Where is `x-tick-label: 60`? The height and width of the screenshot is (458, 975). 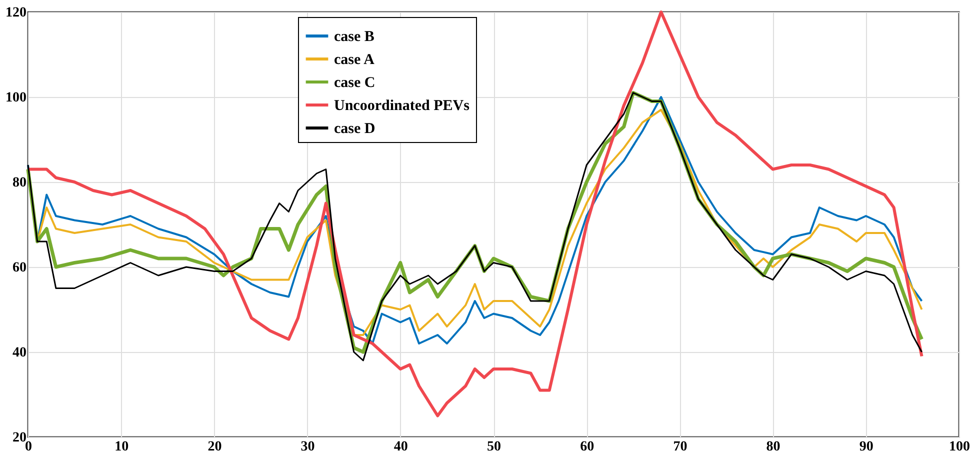
x-tick-label: 60 is located at coordinates (587, 447).